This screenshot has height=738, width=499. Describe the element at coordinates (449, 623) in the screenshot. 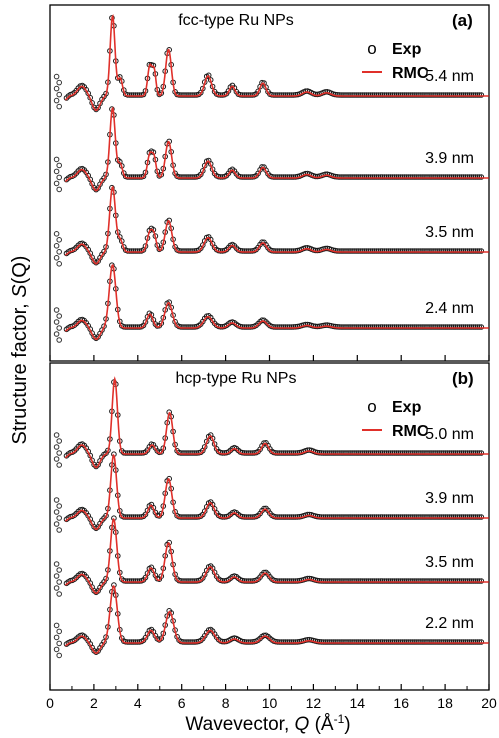

I see `size-label: 2.2 nm` at that location.